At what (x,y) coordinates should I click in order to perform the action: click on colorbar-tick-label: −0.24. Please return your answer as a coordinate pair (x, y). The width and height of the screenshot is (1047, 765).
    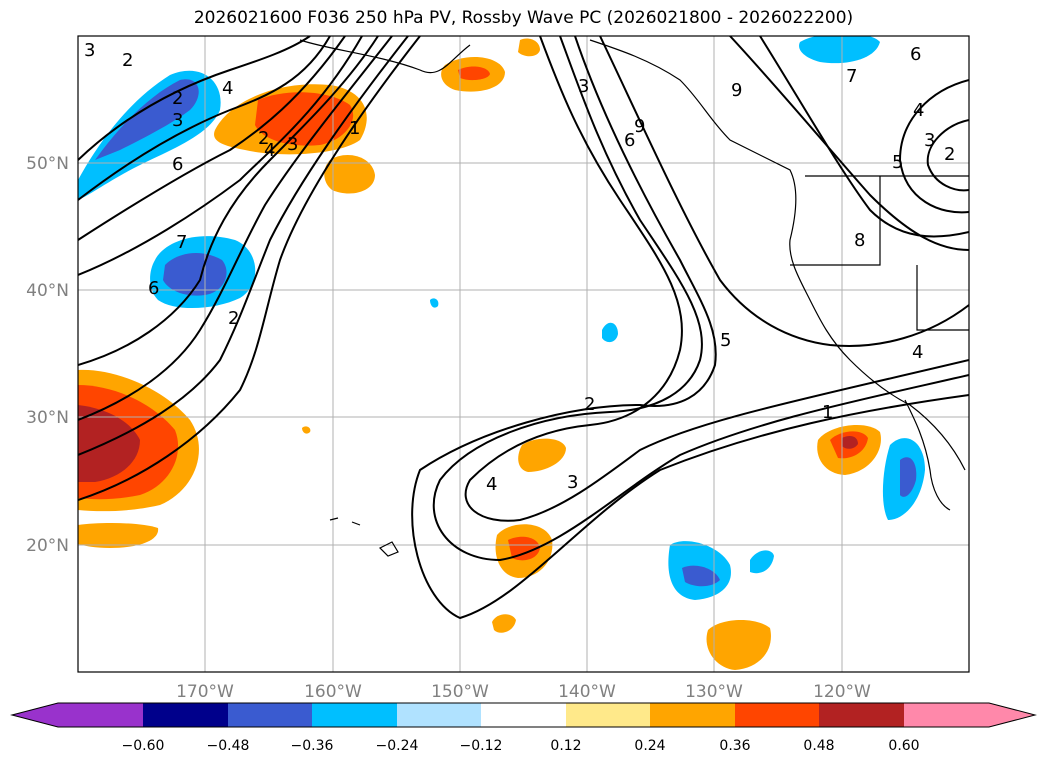
    Looking at the image, I should click on (397, 746).